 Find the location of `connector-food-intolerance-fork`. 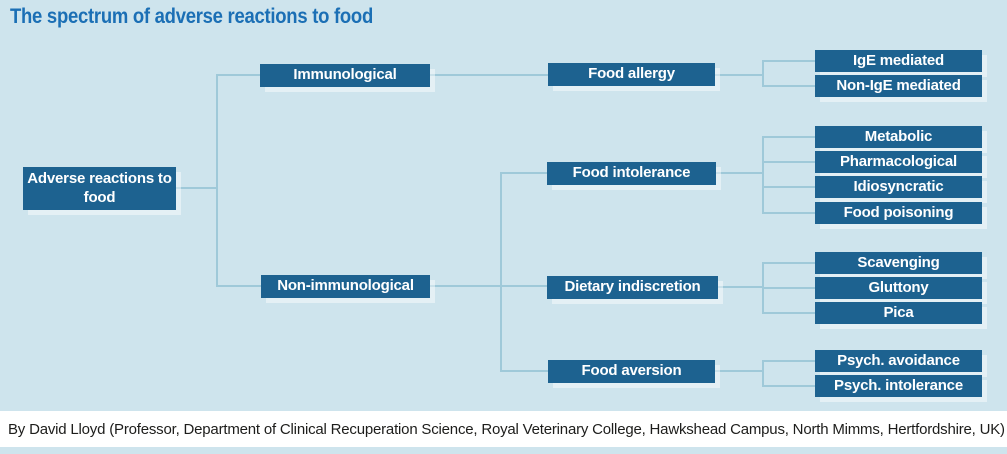

connector-food-intolerance-fork is located at coordinates (739, 173).